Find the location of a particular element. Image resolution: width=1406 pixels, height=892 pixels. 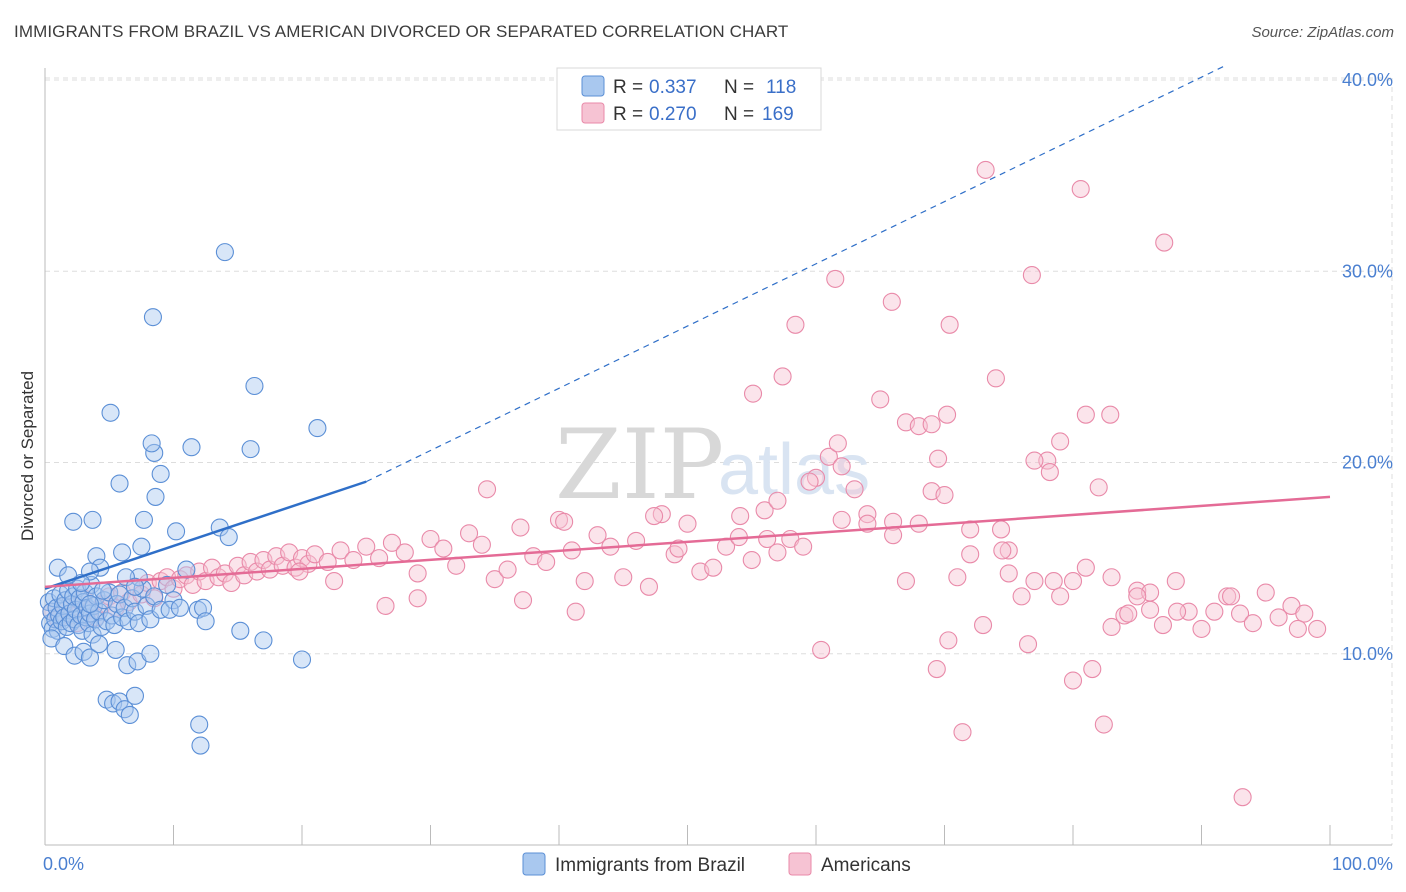

legend-n-label-2: N = is located at coordinates (739, 114).